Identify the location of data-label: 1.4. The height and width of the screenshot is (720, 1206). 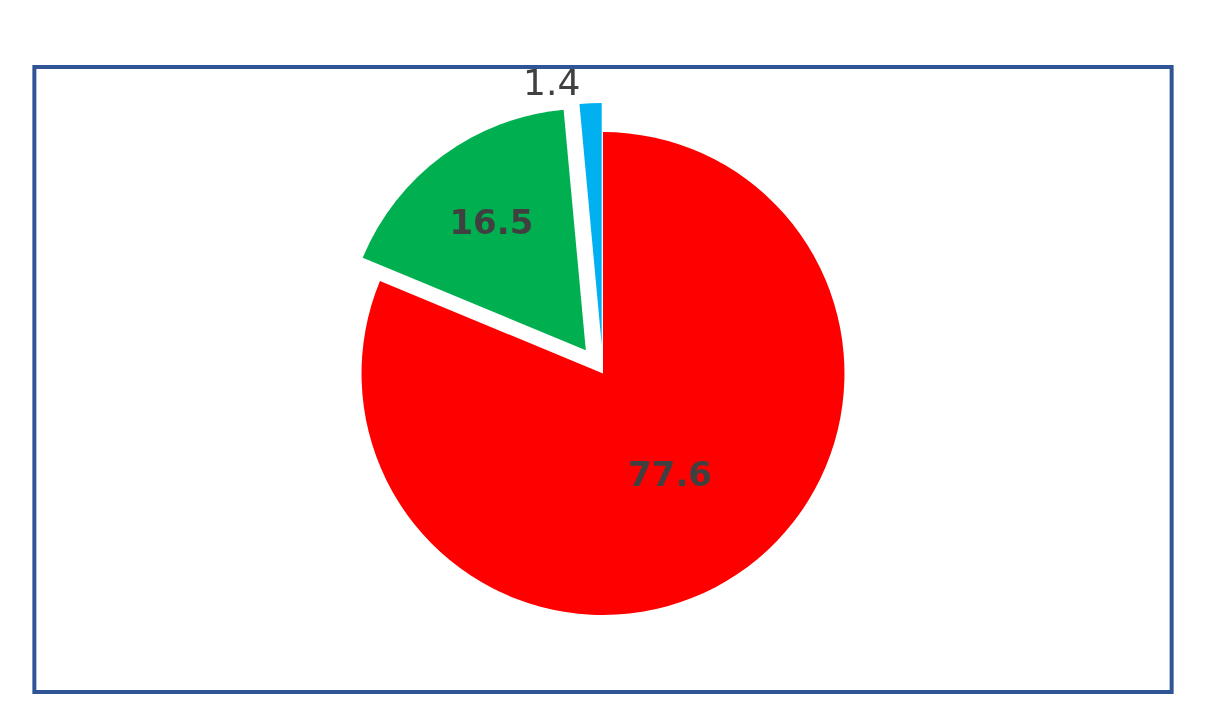
(552, 83).